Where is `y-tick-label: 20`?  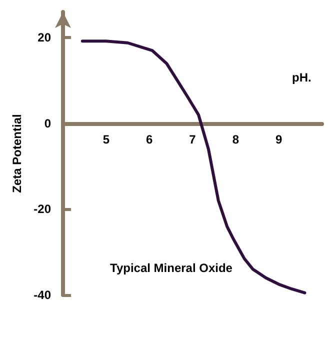 y-tick-label: 20 is located at coordinates (45, 37).